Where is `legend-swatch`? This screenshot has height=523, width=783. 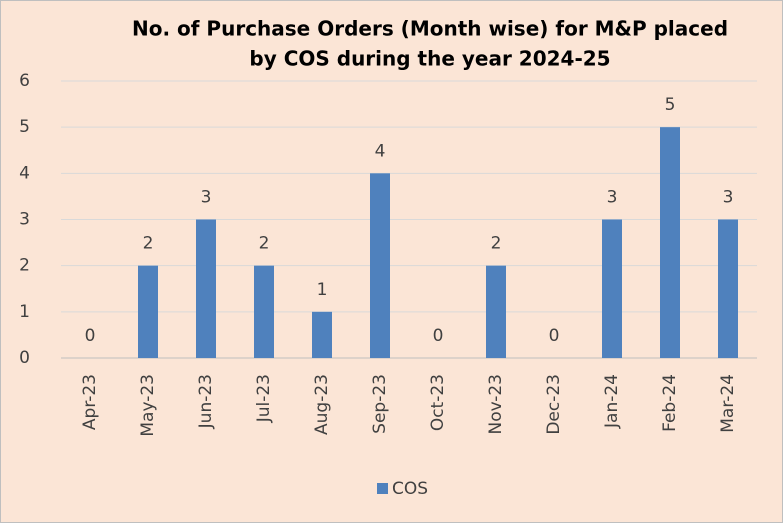
legend-swatch is located at coordinates (382, 488).